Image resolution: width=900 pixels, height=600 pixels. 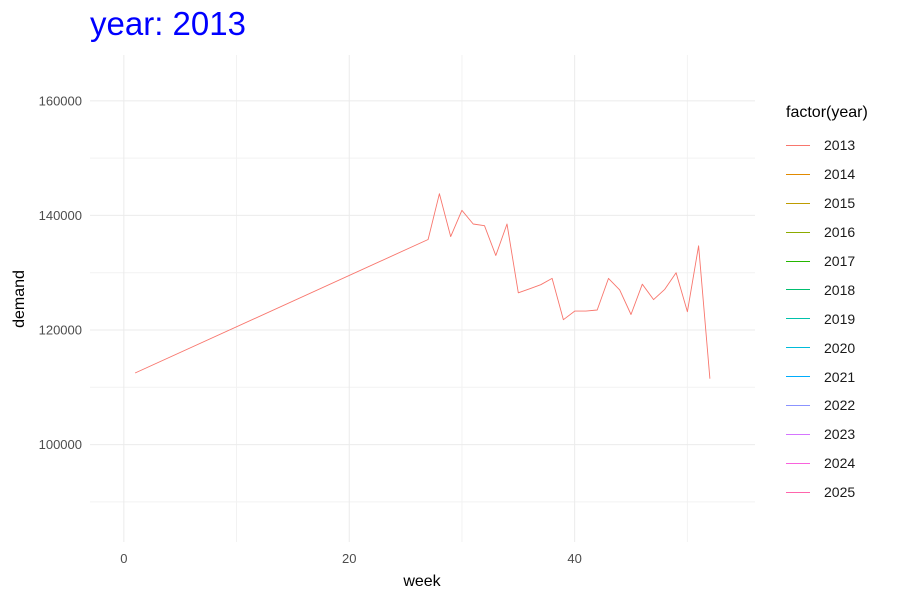 I want to click on legend-item-2020: 2020, so click(x=827, y=347).